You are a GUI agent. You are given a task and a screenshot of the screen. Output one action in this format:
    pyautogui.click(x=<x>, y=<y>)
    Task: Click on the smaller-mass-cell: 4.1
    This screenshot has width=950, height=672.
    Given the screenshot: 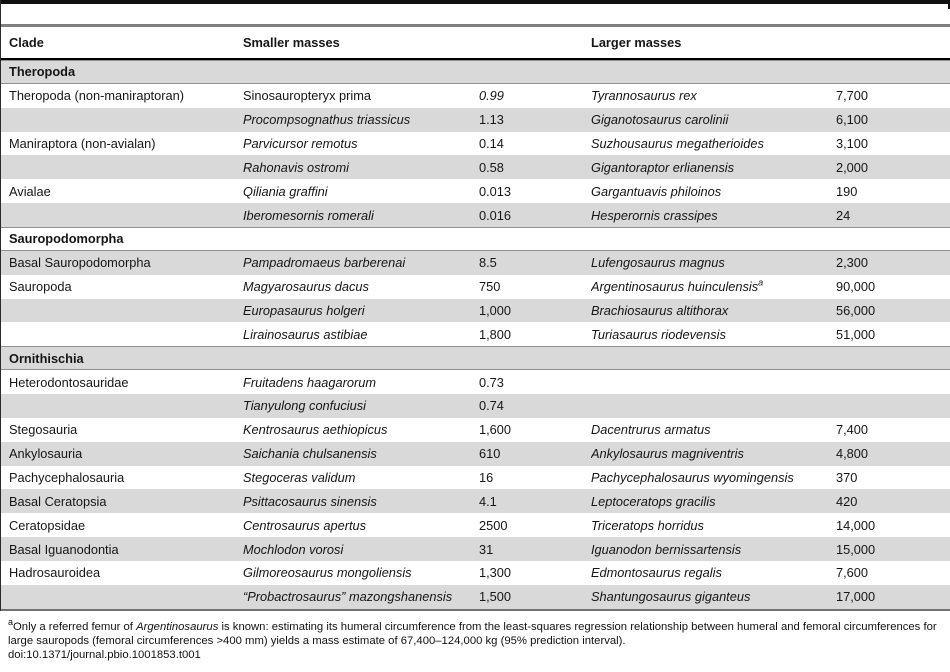 What is the action you would take?
    pyautogui.click(x=488, y=501)
    